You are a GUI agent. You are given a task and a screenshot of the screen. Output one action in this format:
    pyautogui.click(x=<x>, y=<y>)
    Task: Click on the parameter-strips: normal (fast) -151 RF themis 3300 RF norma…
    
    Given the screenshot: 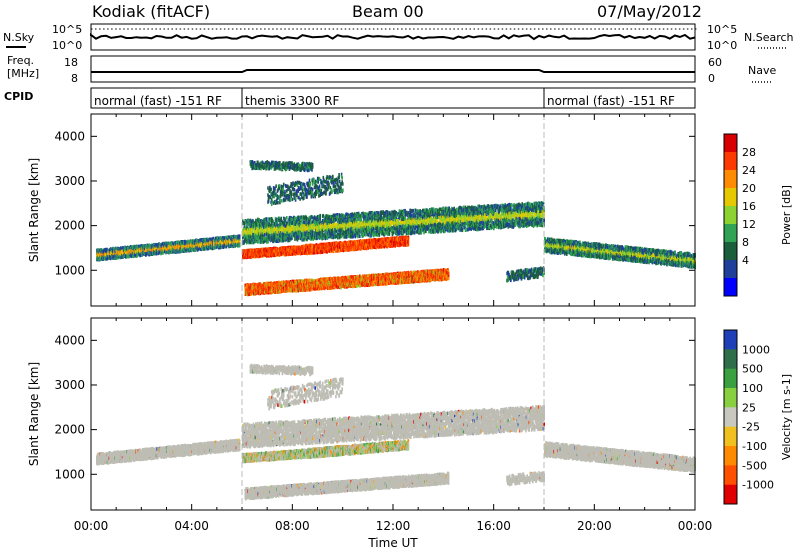 What is the action you would take?
    pyautogui.click(x=393, y=66)
    